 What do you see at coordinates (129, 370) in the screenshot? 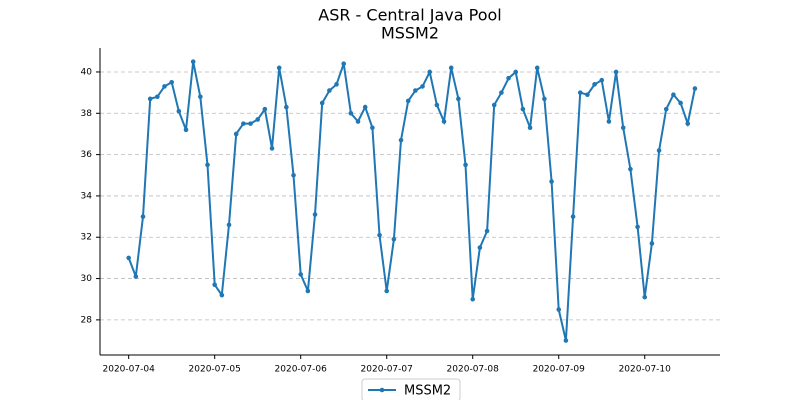
I see `x-tick-label: 2020-07-04` at bounding box center [129, 370].